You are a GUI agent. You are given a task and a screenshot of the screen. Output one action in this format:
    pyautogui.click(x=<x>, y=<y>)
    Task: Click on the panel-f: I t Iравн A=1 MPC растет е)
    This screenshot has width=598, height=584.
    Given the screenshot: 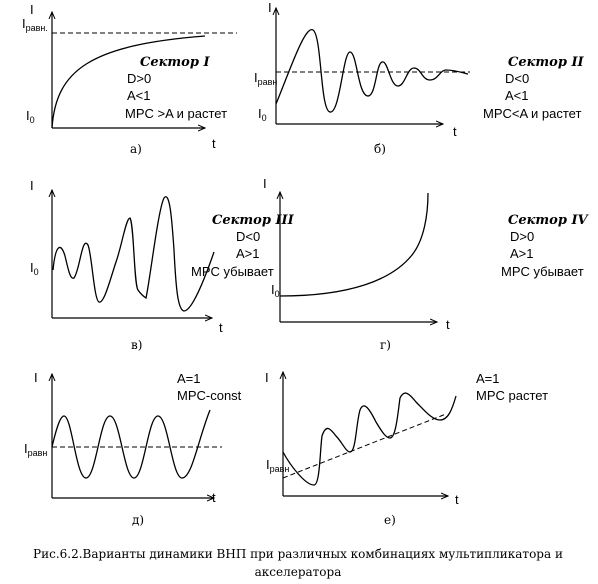 What is the action you would take?
    pyautogui.click(x=406, y=448)
    